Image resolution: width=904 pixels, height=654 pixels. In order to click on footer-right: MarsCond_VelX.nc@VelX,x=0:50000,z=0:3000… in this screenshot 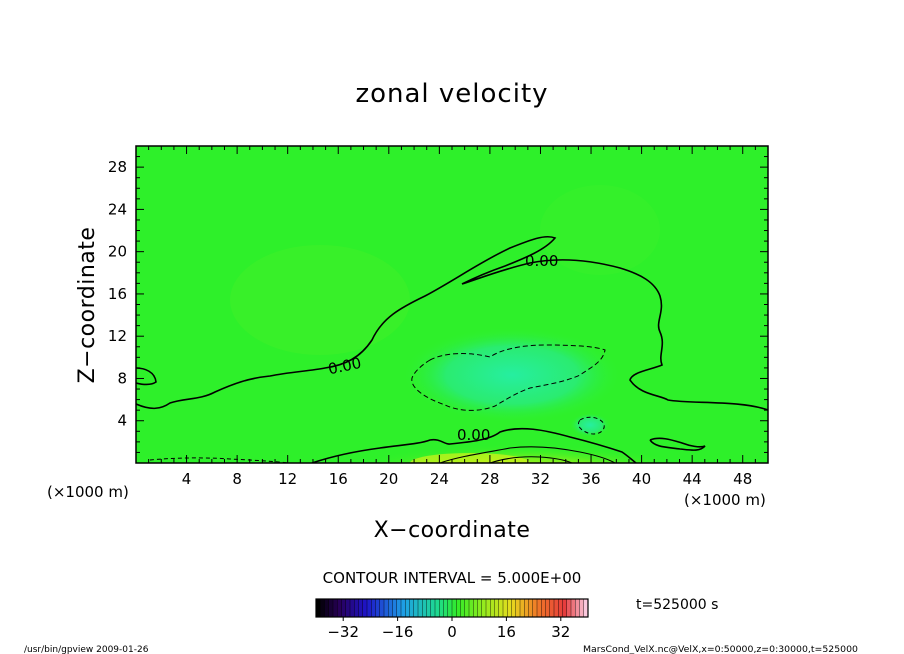, I will do `click(720, 649)`.